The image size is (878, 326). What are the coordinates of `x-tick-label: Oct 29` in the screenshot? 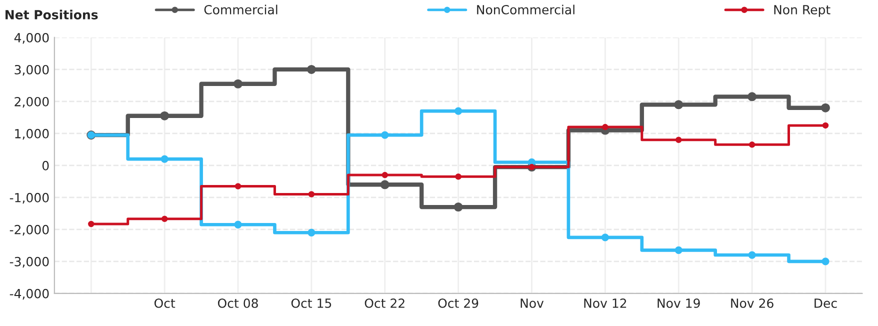 It's located at (458, 303).